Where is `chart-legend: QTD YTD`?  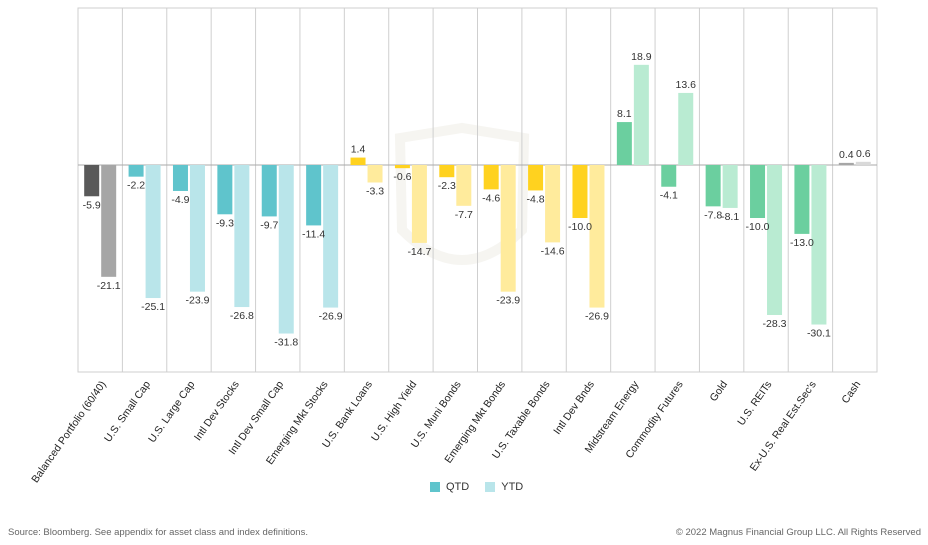
chart-legend: QTD YTD is located at coordinates (484, 487).